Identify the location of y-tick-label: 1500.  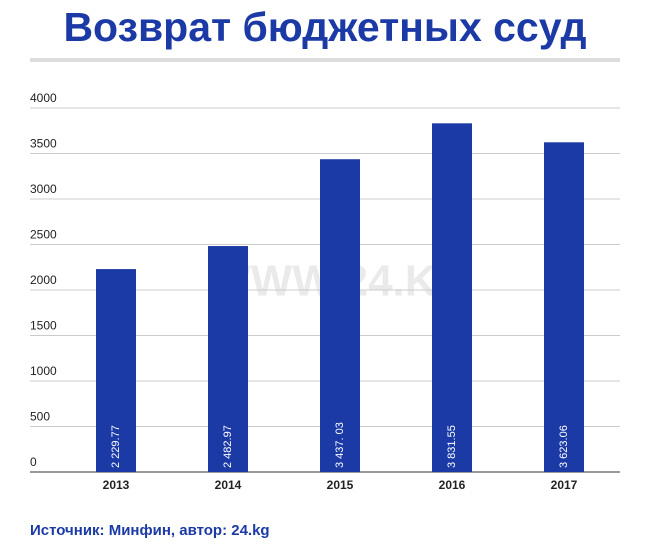
(43, 326).